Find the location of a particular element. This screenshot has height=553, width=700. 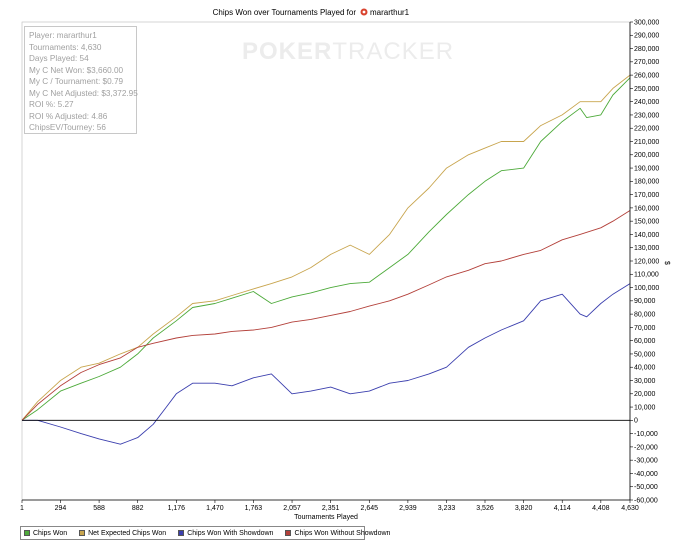

legend-item-1: Chips Won is located at coordinates (45, 533).